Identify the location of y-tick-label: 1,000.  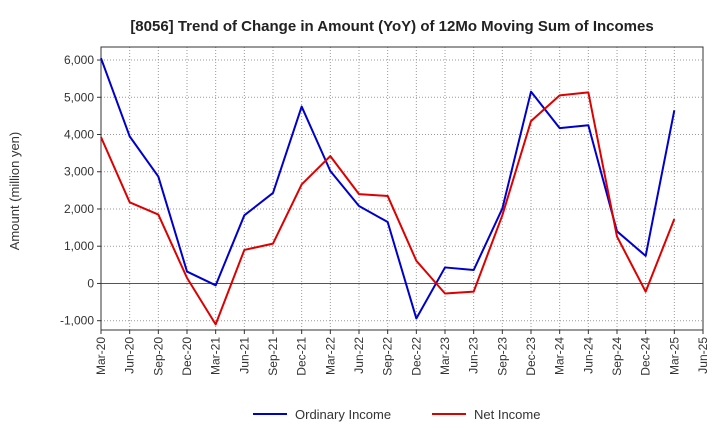
(79, 246).